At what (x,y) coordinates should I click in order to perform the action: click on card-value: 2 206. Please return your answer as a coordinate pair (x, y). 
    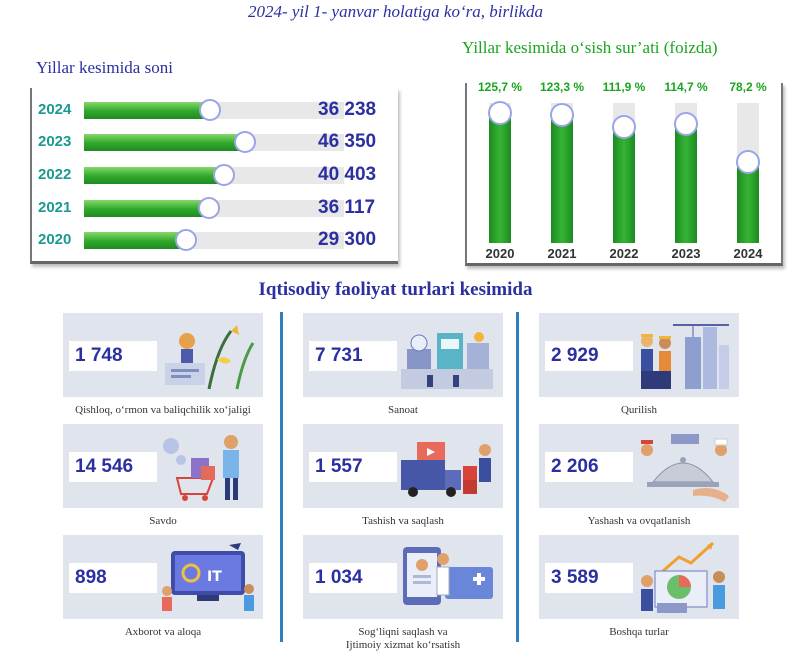
    Looking at the image, I should click on (589, 467).